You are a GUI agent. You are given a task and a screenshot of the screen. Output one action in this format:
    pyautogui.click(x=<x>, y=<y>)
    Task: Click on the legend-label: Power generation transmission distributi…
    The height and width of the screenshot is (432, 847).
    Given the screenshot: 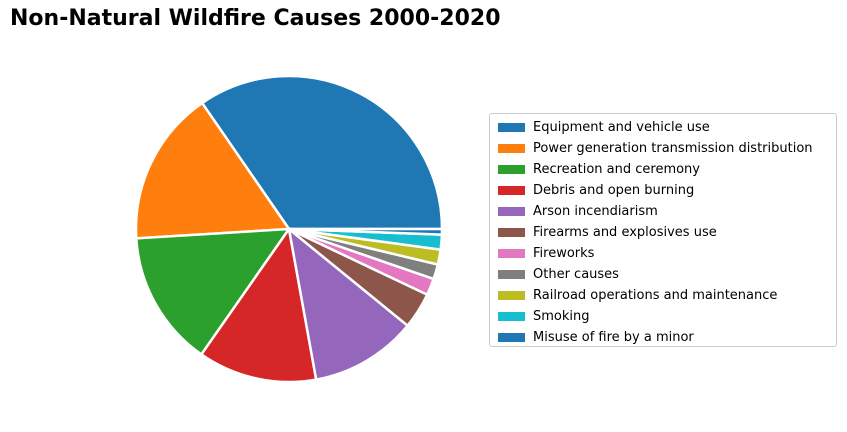 What is the action you would take?
    pyautogui.click(x=673, y=148)
    